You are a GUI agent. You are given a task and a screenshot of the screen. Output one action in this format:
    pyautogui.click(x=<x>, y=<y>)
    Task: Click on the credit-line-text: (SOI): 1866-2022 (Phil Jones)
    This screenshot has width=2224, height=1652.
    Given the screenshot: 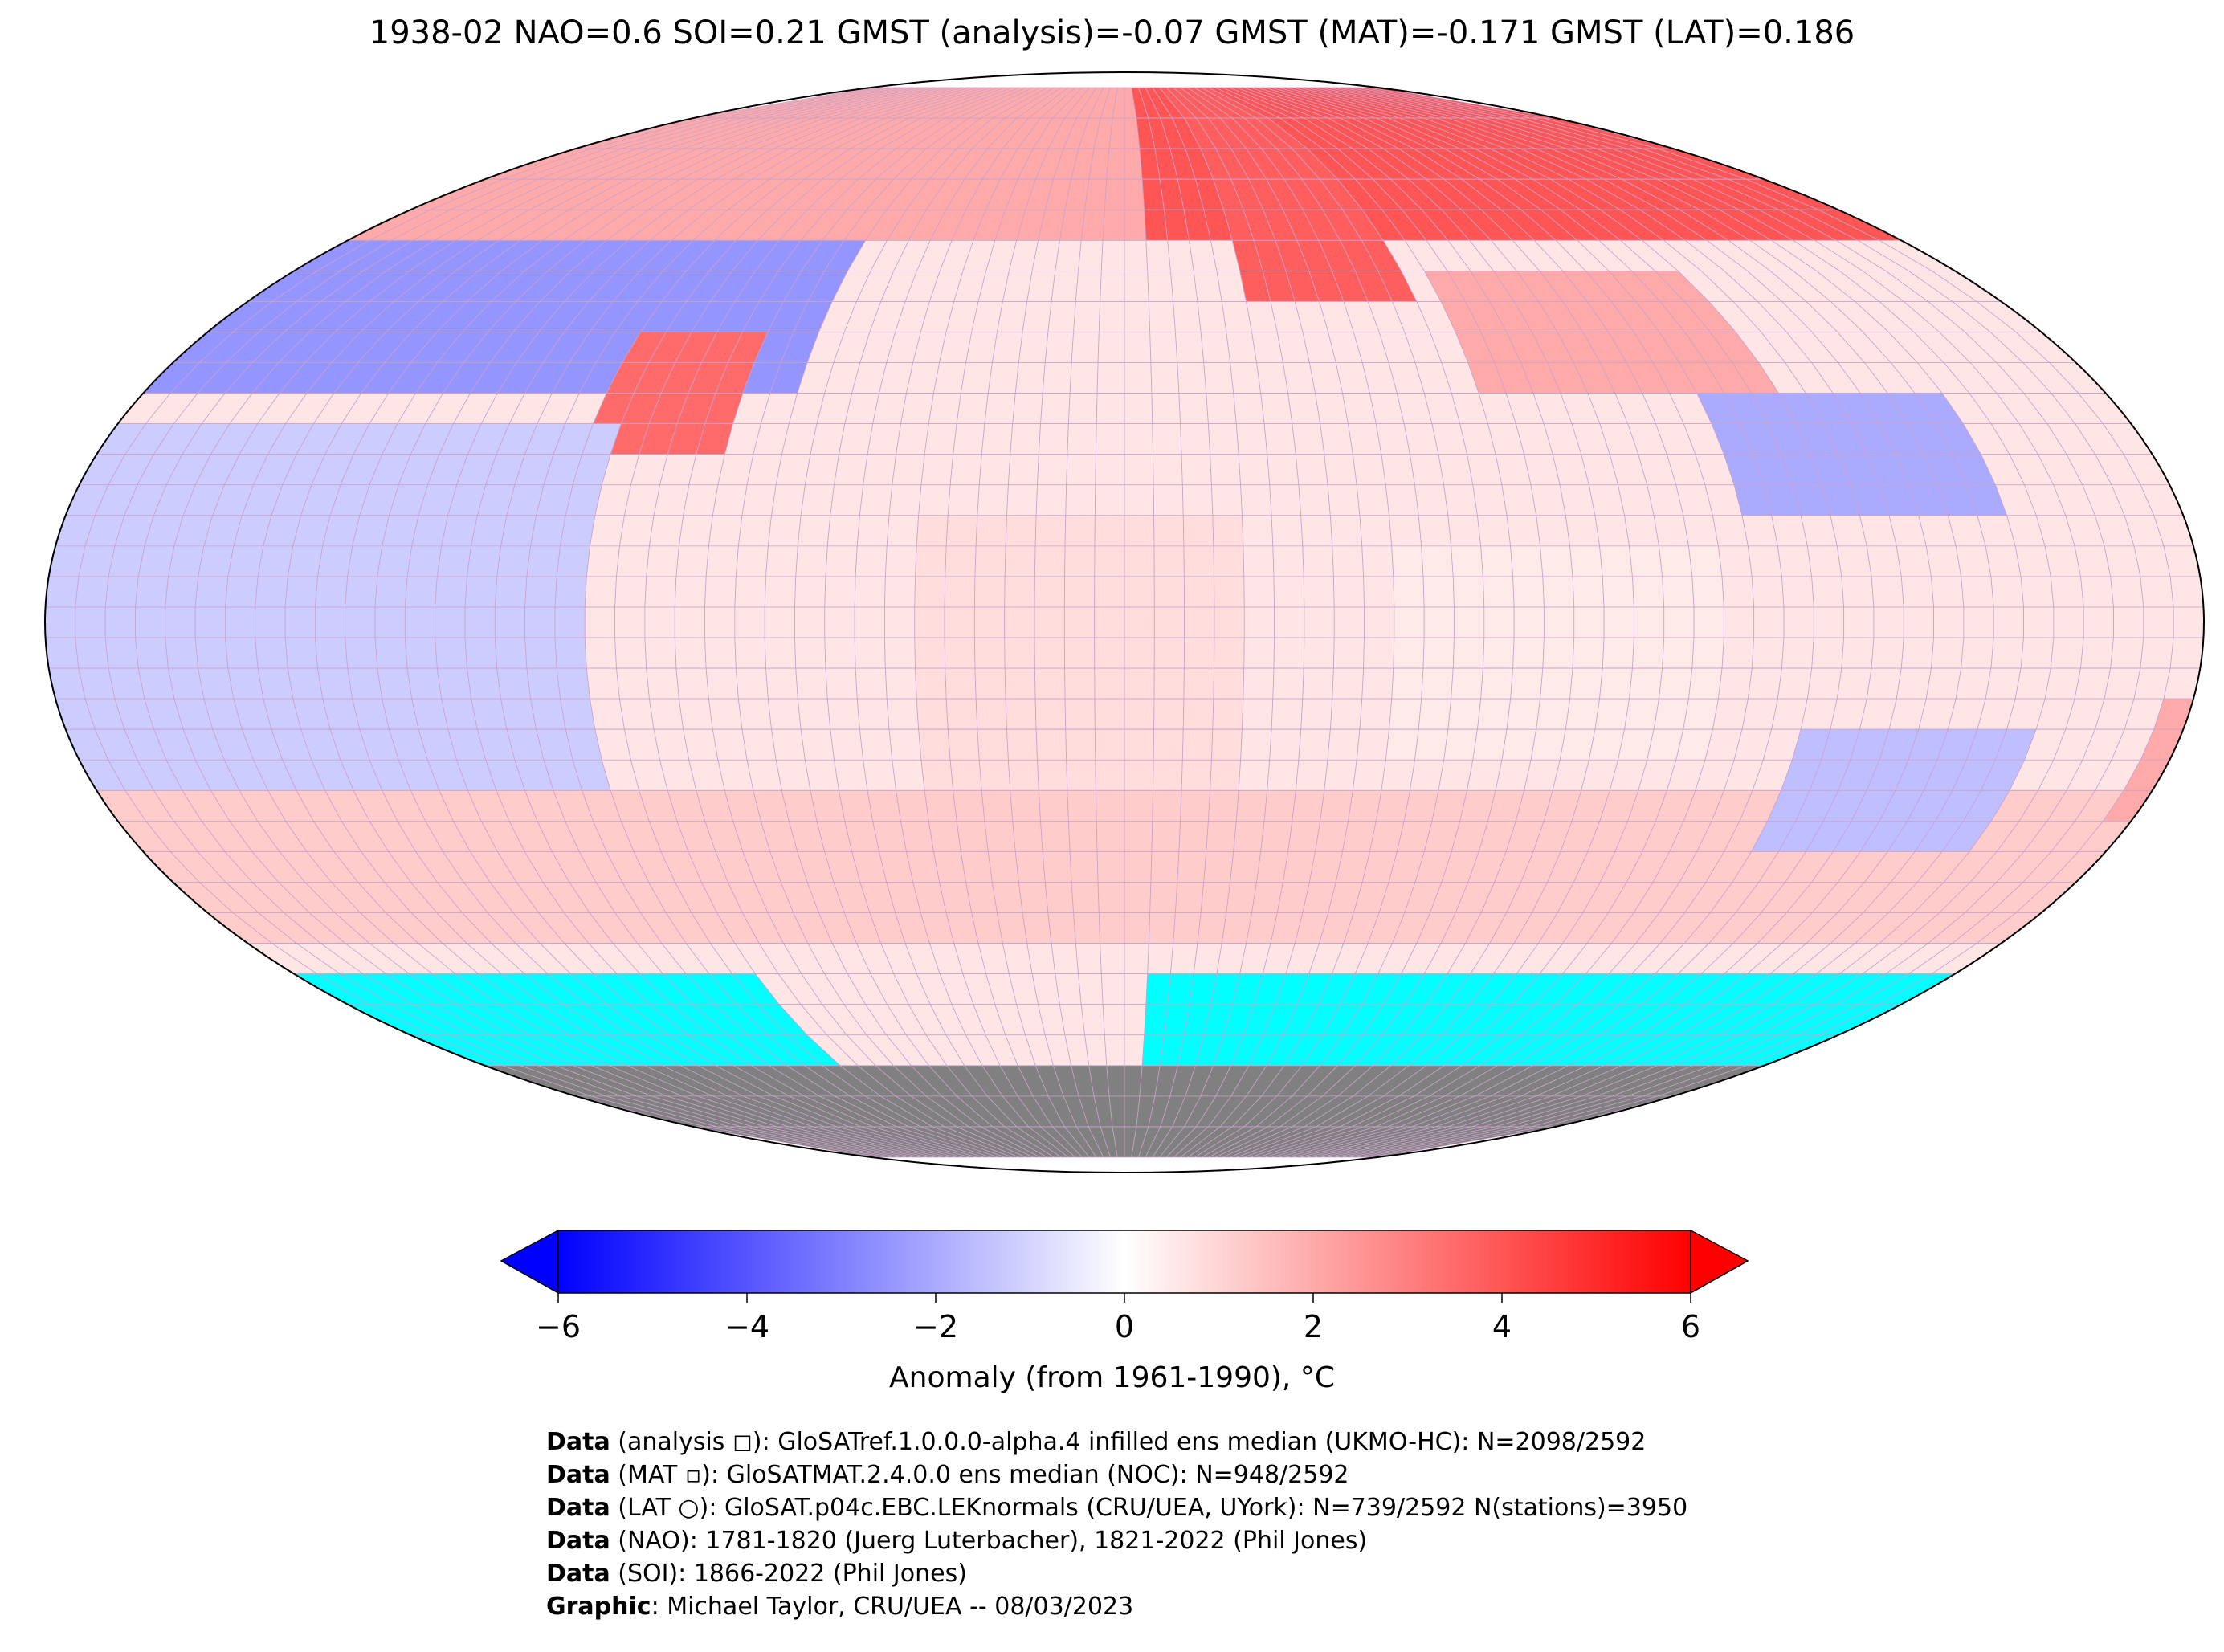 What is the action you would take?
    pyautogui.click(x=788, y=1574)
    